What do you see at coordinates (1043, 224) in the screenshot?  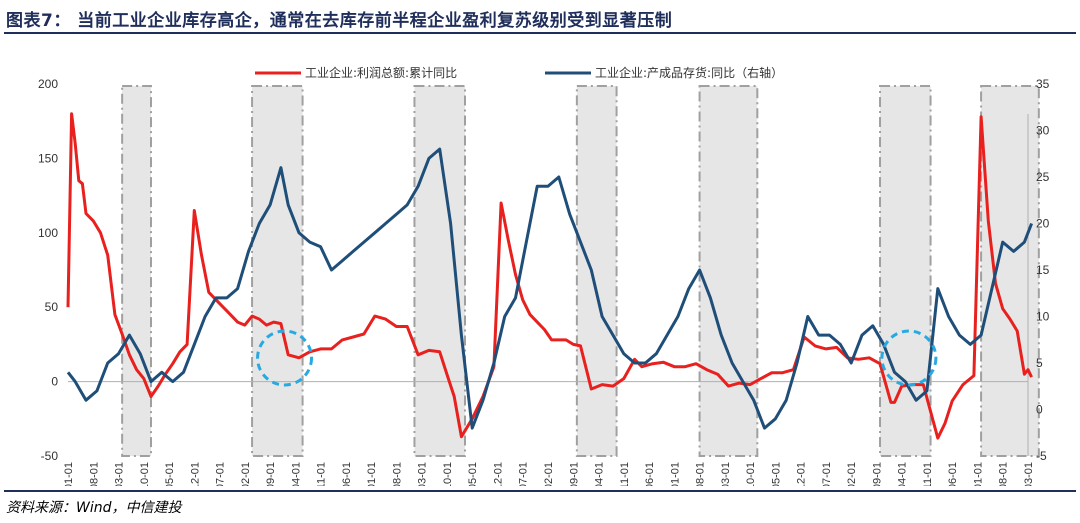 I see `right-tick-label: 20` at bounding box center [1043, 224].